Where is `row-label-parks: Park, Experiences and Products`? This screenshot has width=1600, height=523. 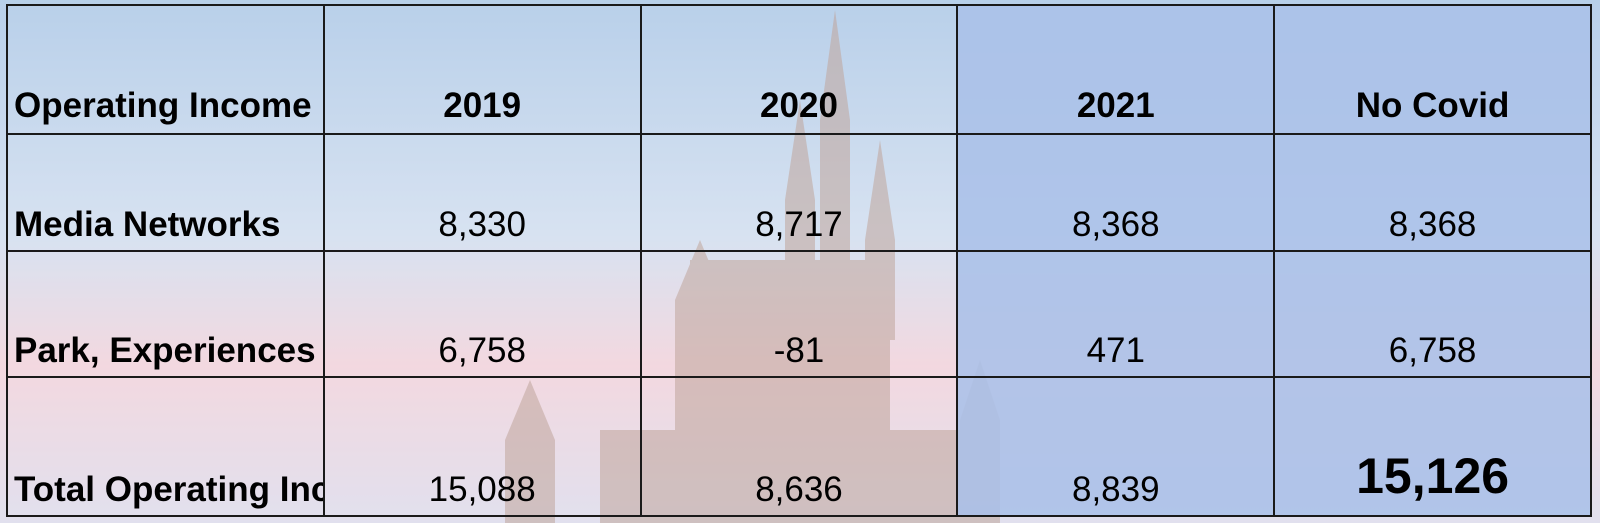
row-label-parks: Park, Experiences and Products is located at coordinates (165, 314).